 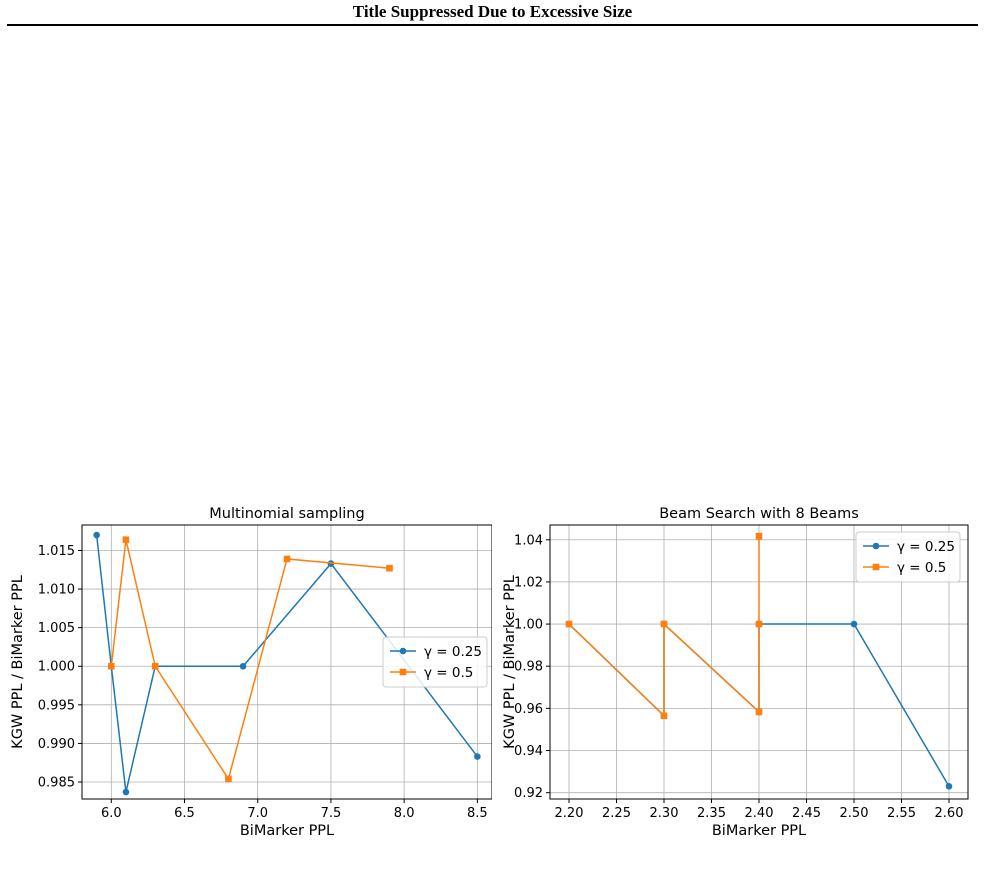 I want to click on x-tick-label: 7.0, so click(x=257, y=813).